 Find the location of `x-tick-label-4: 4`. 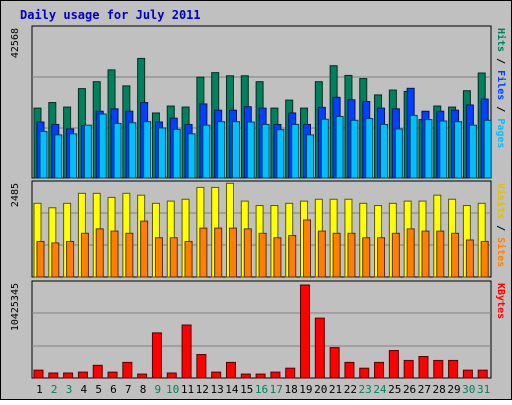

x-tick-label-4: 4 is located at coordinates (84, 389).